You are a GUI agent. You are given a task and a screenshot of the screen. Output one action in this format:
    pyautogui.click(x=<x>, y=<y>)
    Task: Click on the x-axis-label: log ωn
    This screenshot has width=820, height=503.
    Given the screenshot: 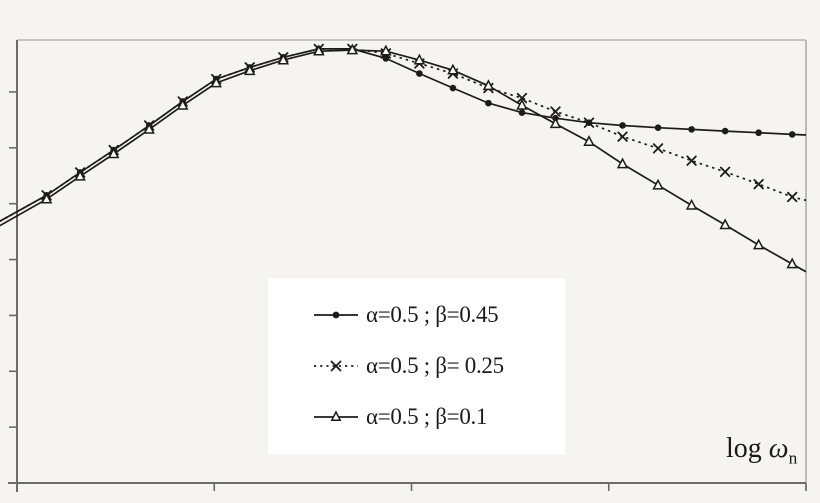 What is the action you would take?
    pyautogui.click(x=761, y=451)
    